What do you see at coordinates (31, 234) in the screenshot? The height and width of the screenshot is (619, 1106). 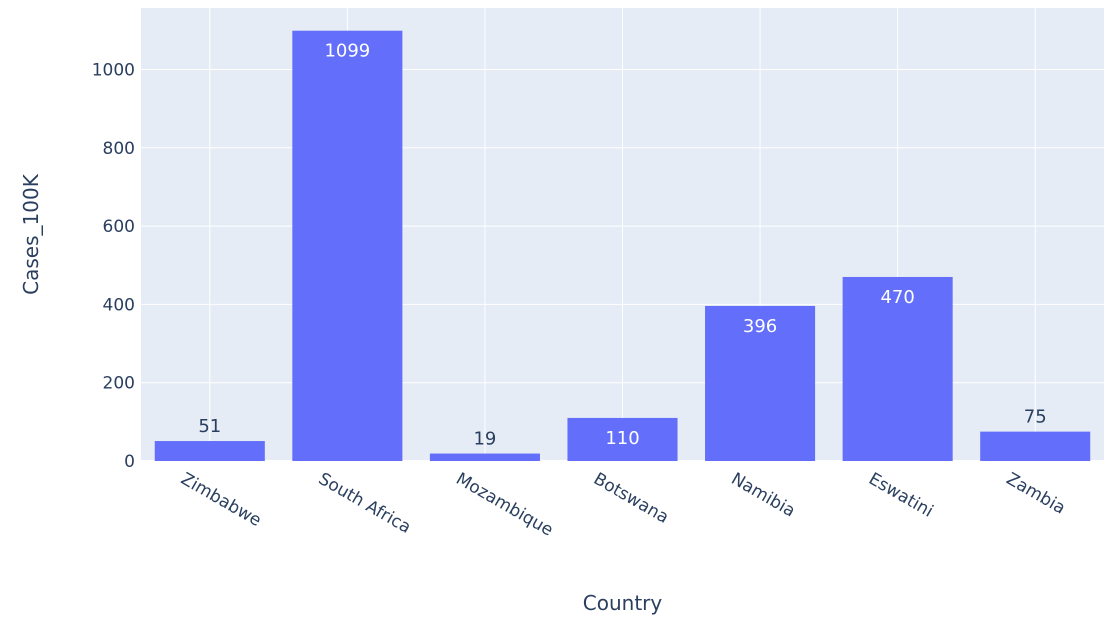 I see `y-axis-title: Cases_100K` at bounding box center [31, 234].